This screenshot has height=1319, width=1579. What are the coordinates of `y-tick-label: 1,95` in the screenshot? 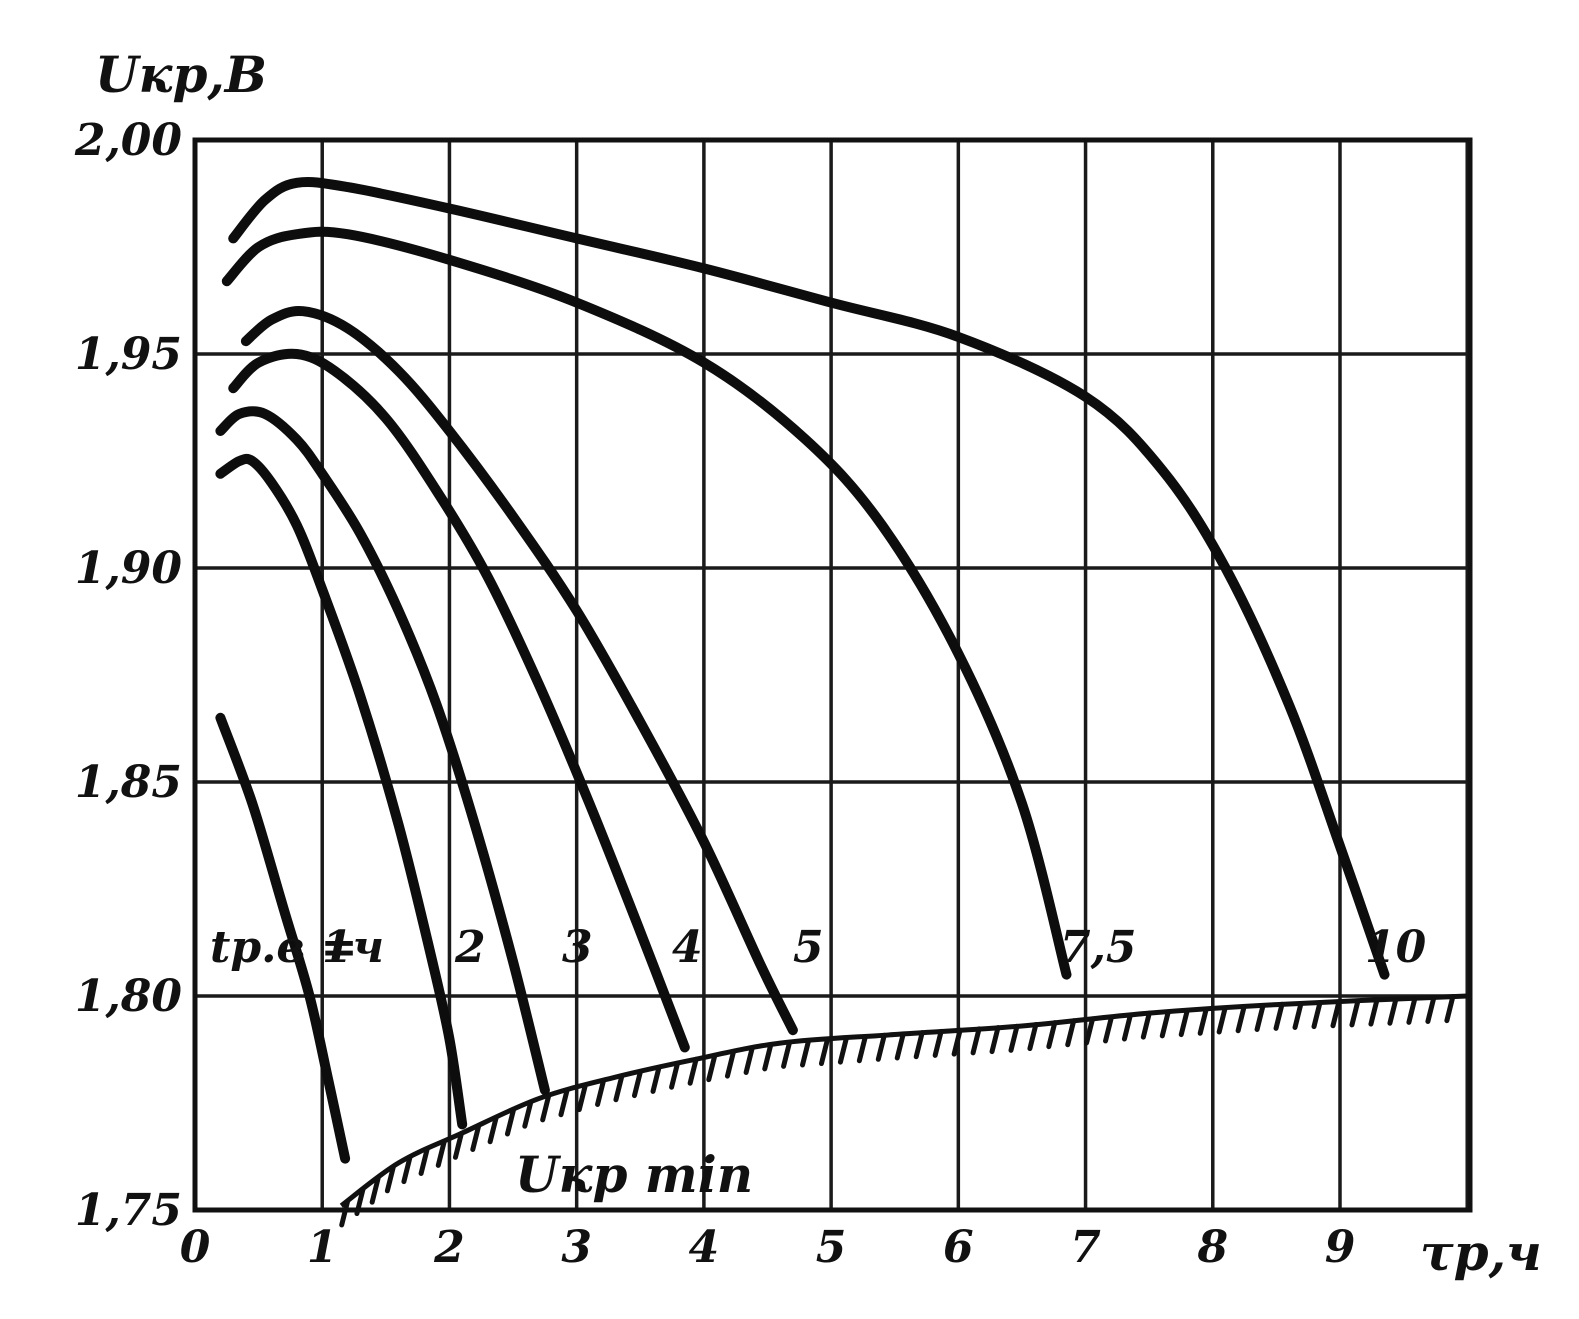 It's located at (128, 354).